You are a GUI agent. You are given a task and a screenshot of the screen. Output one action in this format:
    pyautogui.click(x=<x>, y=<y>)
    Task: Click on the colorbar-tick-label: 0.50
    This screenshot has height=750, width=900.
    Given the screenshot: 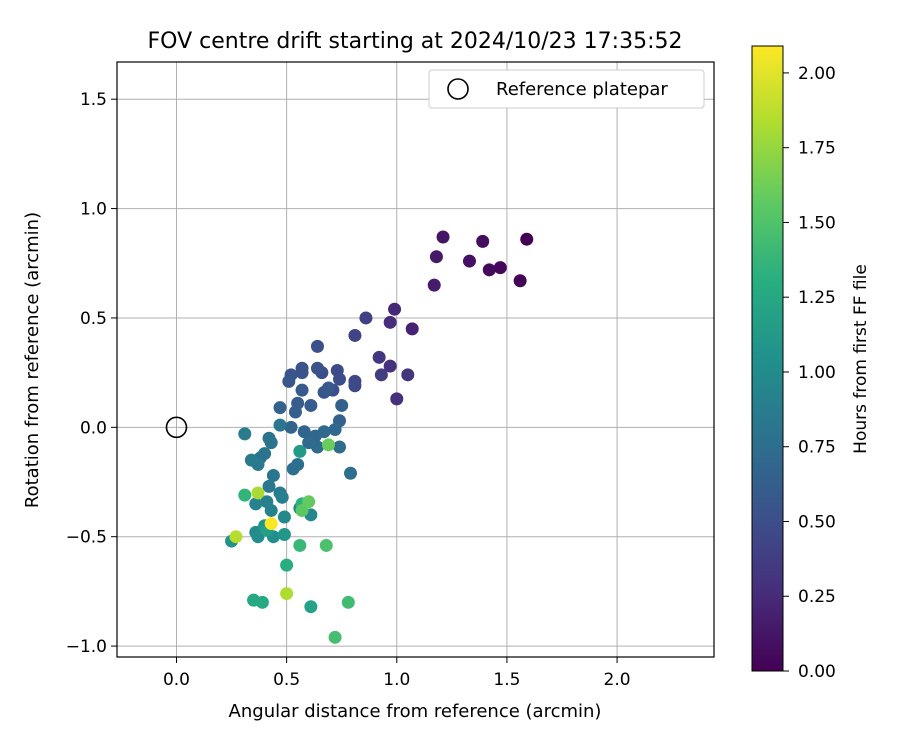 What is the action you would take?
    pyautogui.click(x=817, y=522)
    